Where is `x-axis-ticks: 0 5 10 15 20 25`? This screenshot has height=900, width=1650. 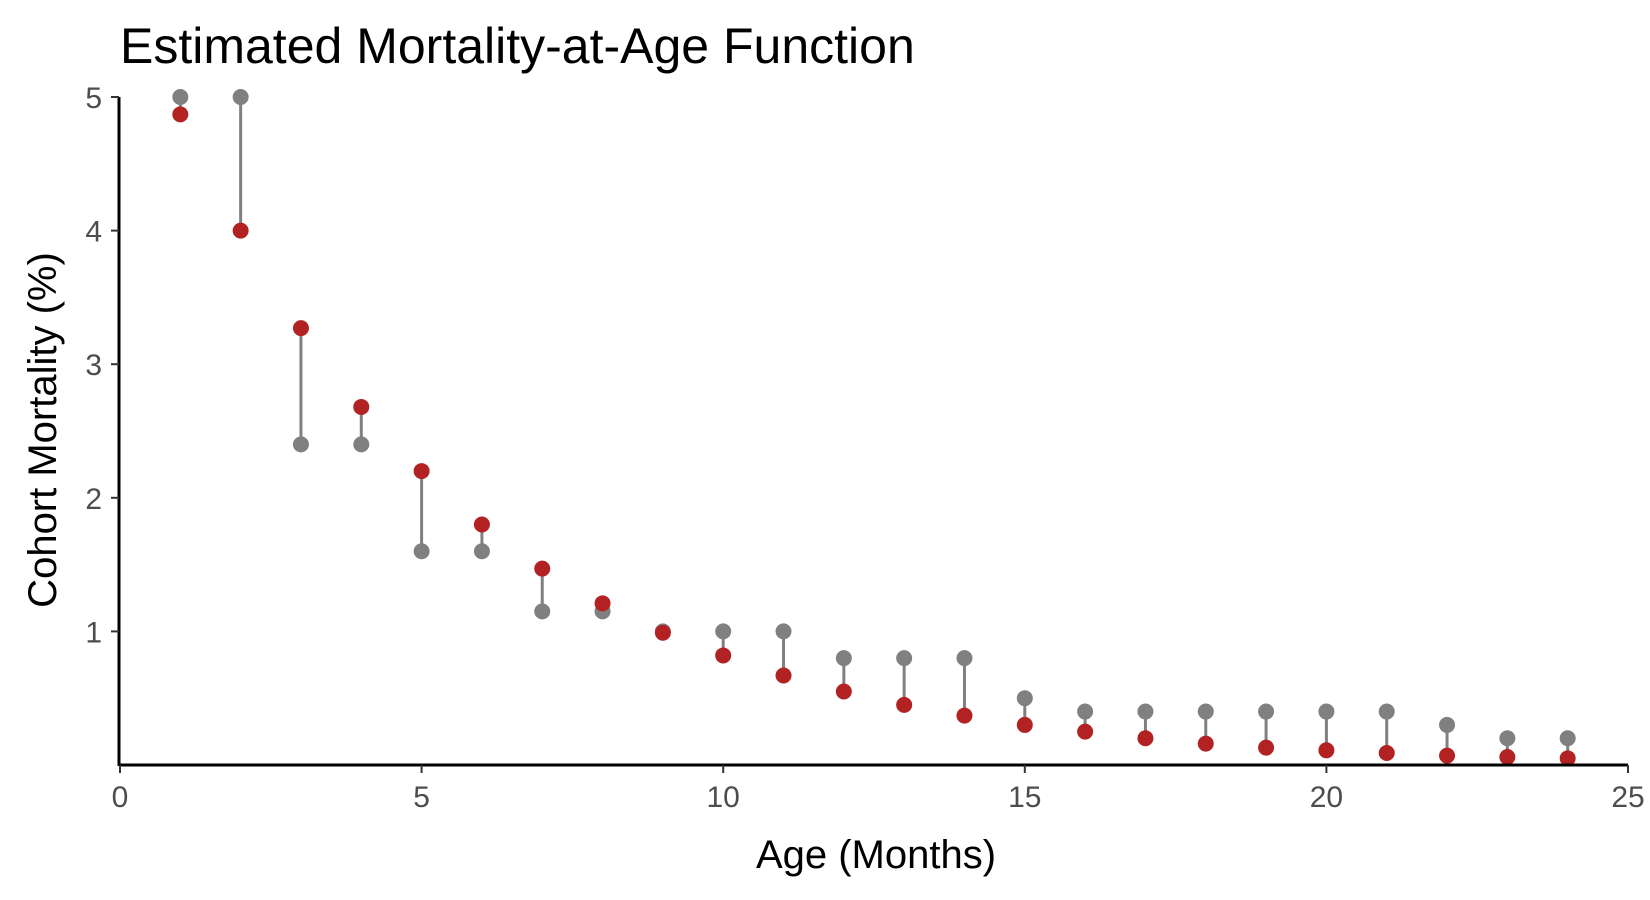
x-axis-ticks: 0 5 10 15 20 25 is located at coordinates (878, 789).